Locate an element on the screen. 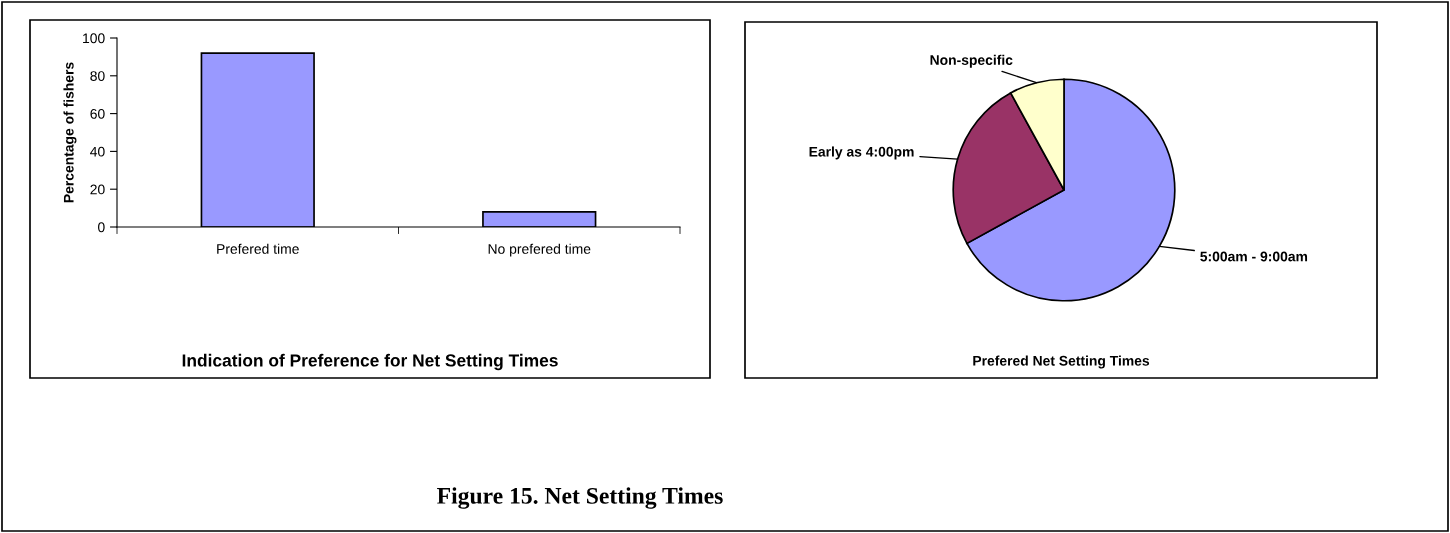 Image resolution: width=1450 pixels, height=533 pixels. slice-label: Non-specific is located at coordinates (971, 61).